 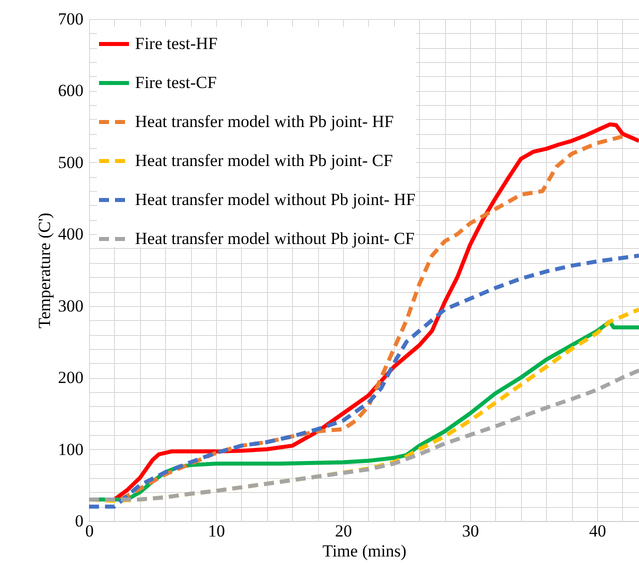 I want to click on y-tick-label: 600, so click(x=71, y=90).